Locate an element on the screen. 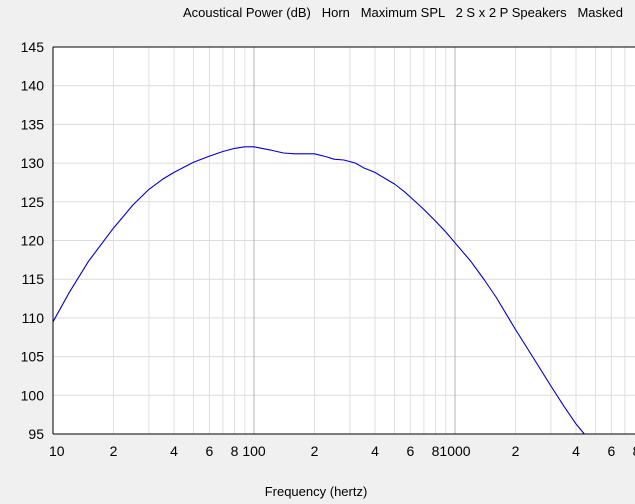  y-axis-ticks: 95 100 105 110 115 120 125 130 135 140 145 is located at coordinates (33, 240).